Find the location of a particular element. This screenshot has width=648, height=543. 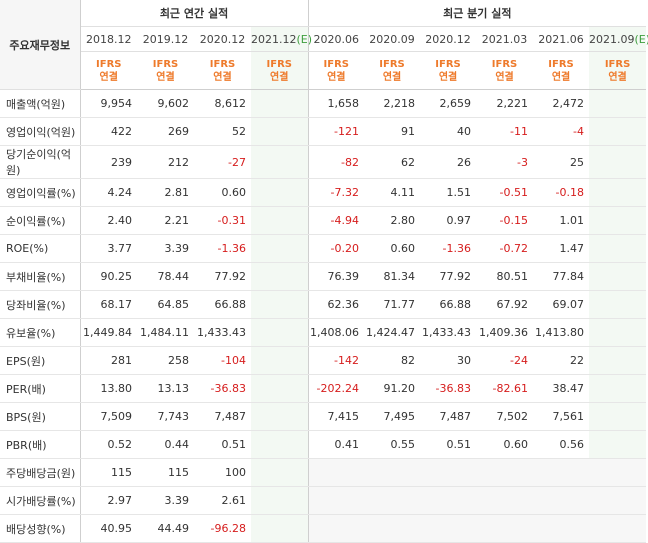

row-label: 시가배당률(%) is located at coordinates (40, 500).